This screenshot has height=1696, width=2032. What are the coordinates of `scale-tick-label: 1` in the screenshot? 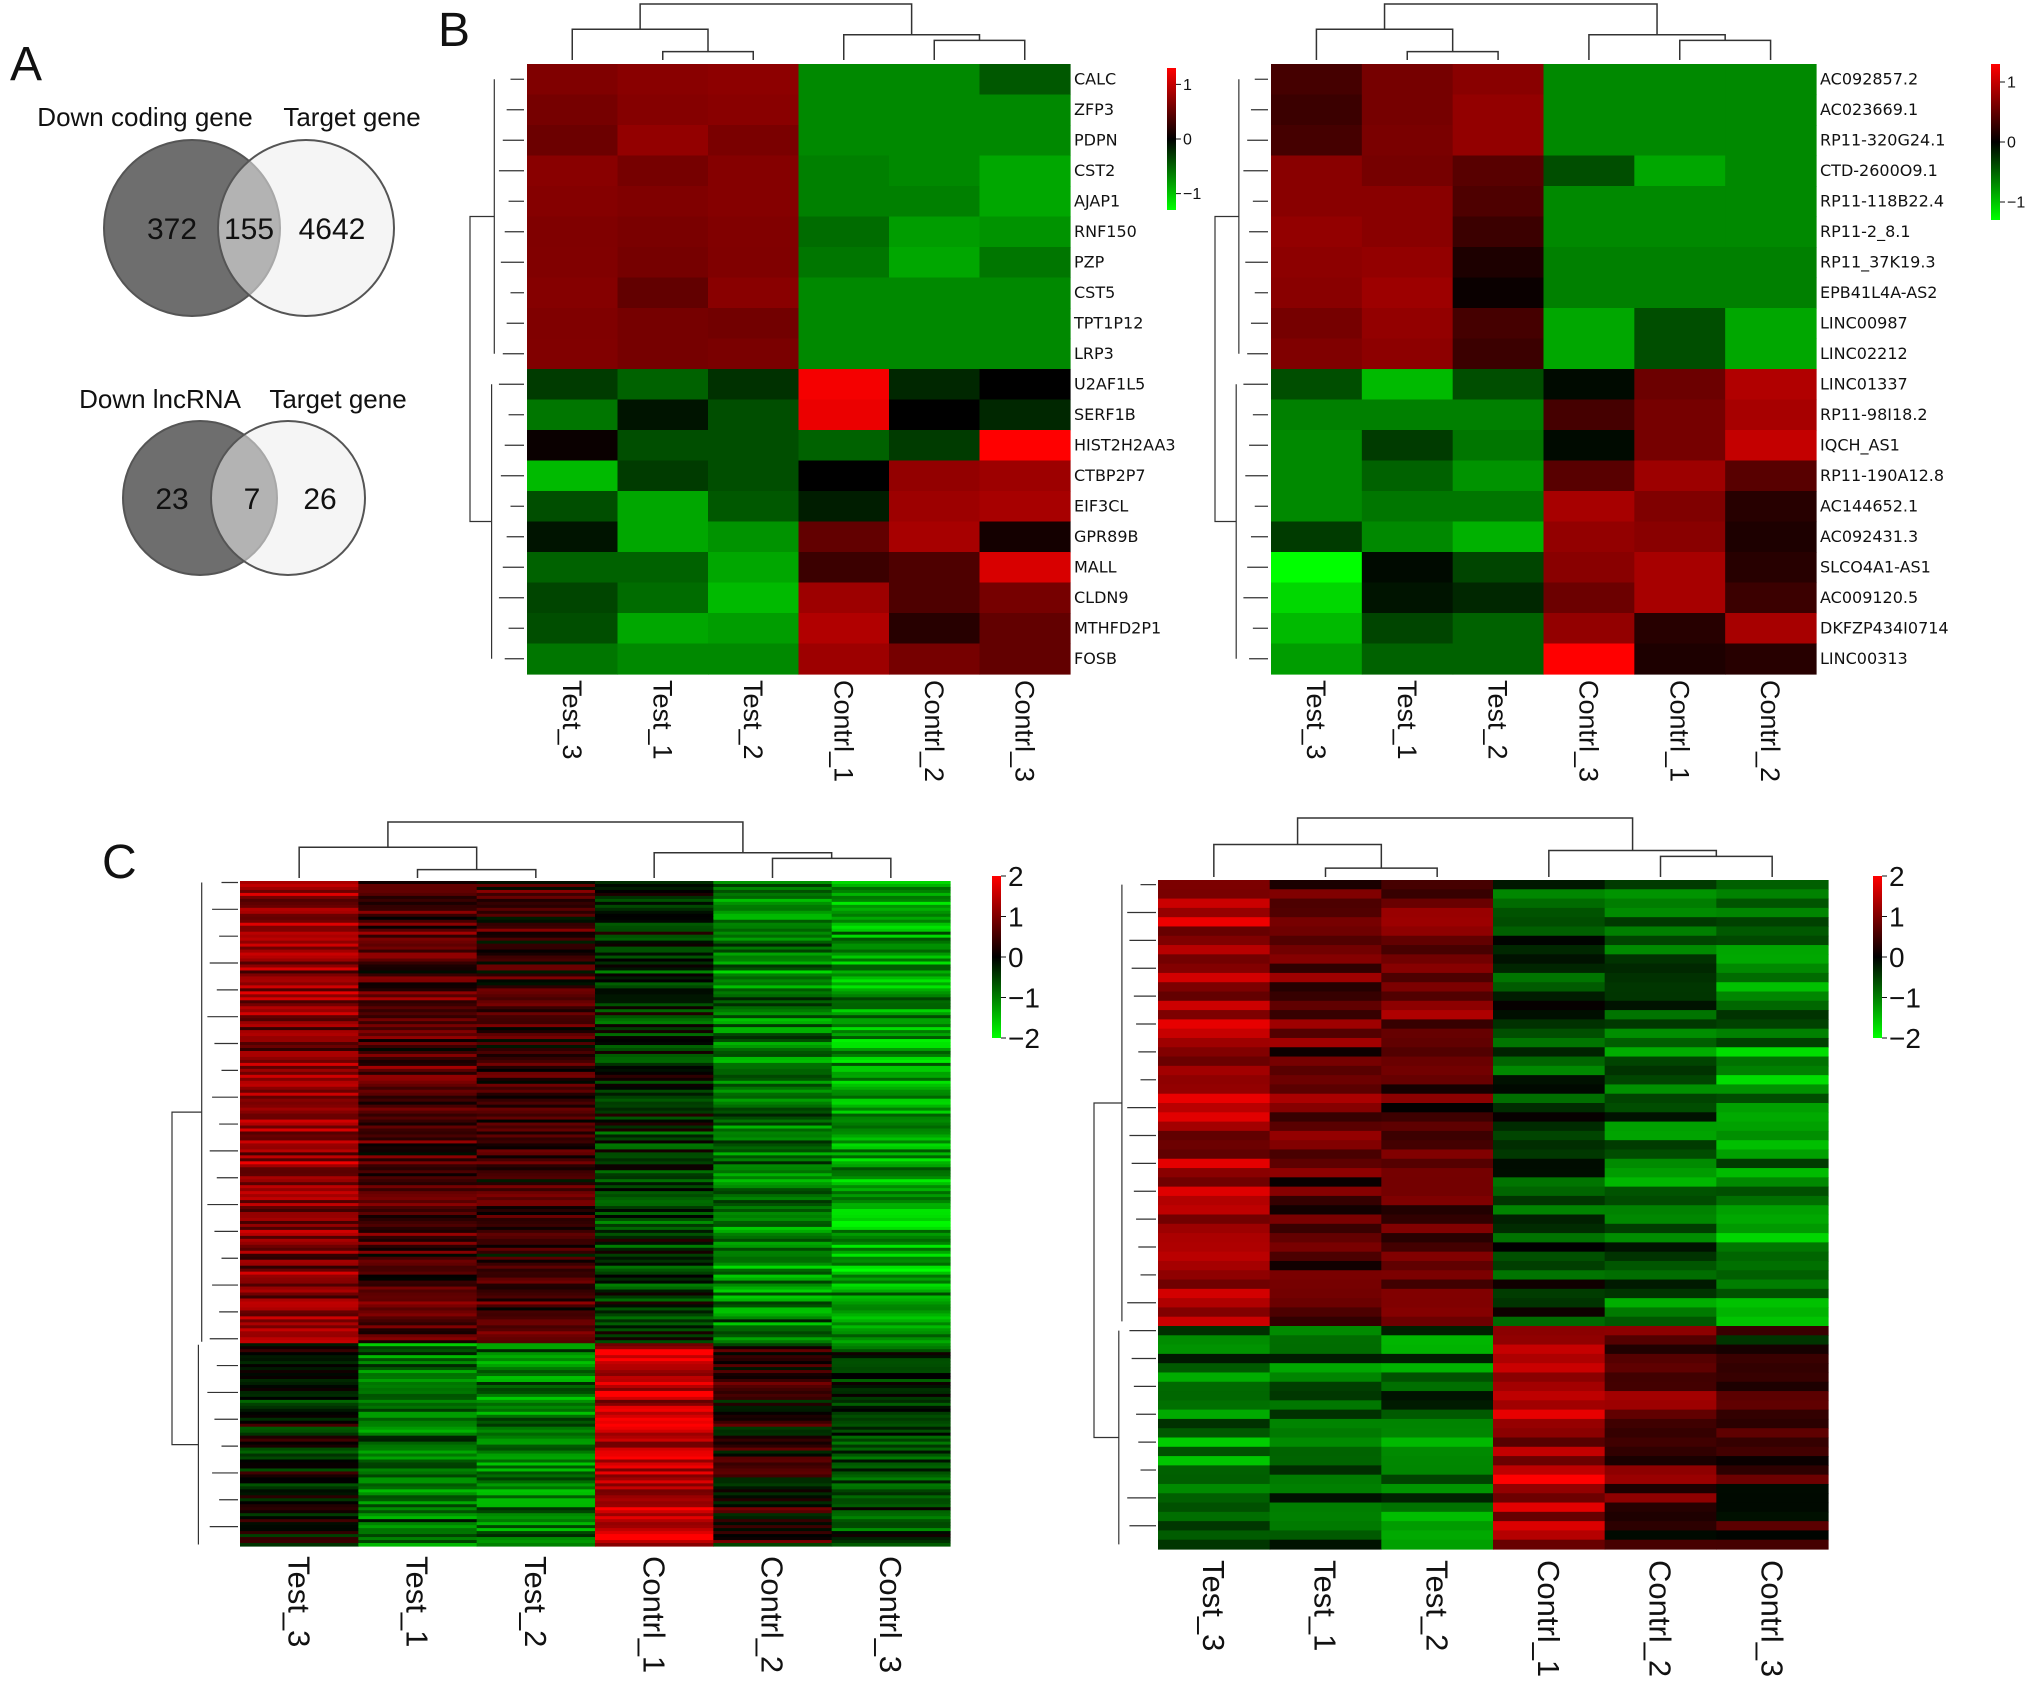 It's located at (2011, 83).